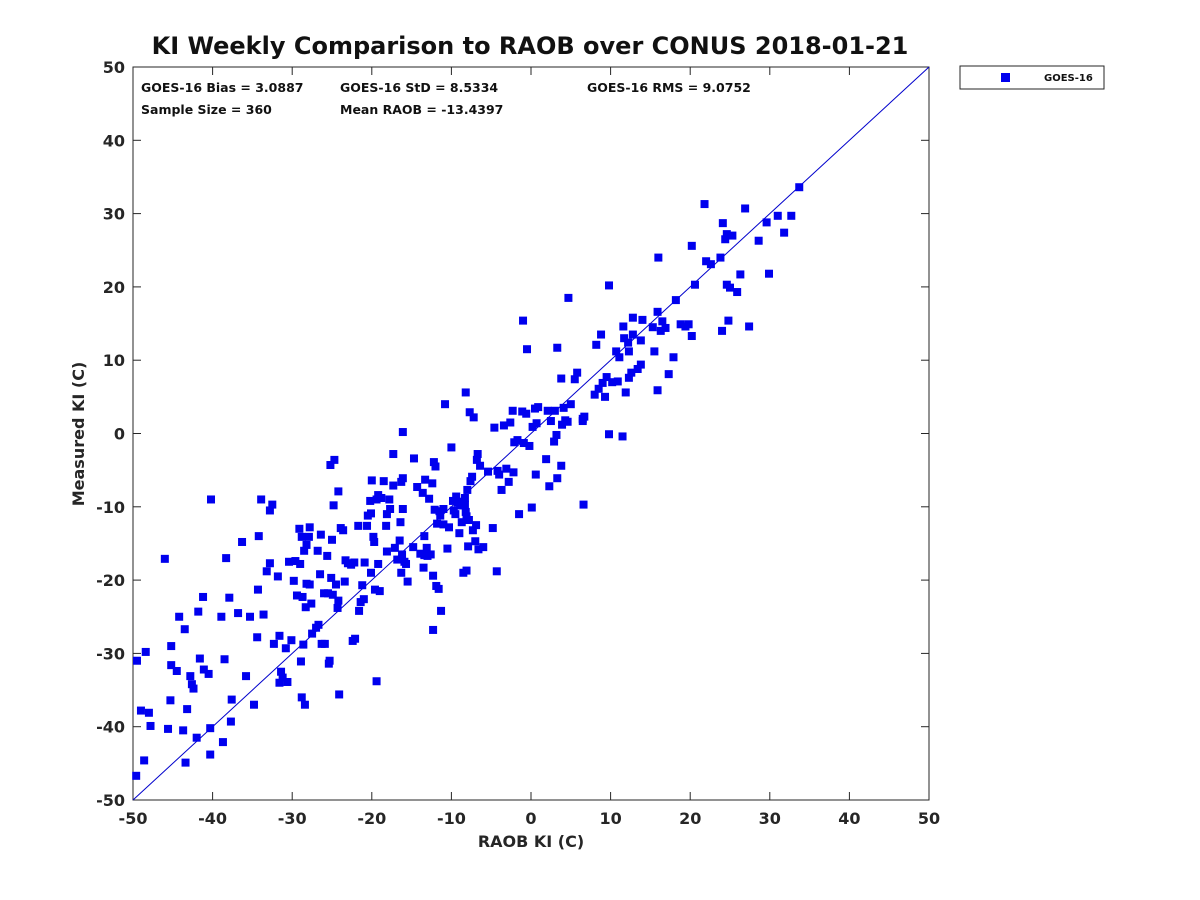 The width and height of the screenshot is (1200, 900). I want to click on x-tick-label: 20, so click(690, 818).